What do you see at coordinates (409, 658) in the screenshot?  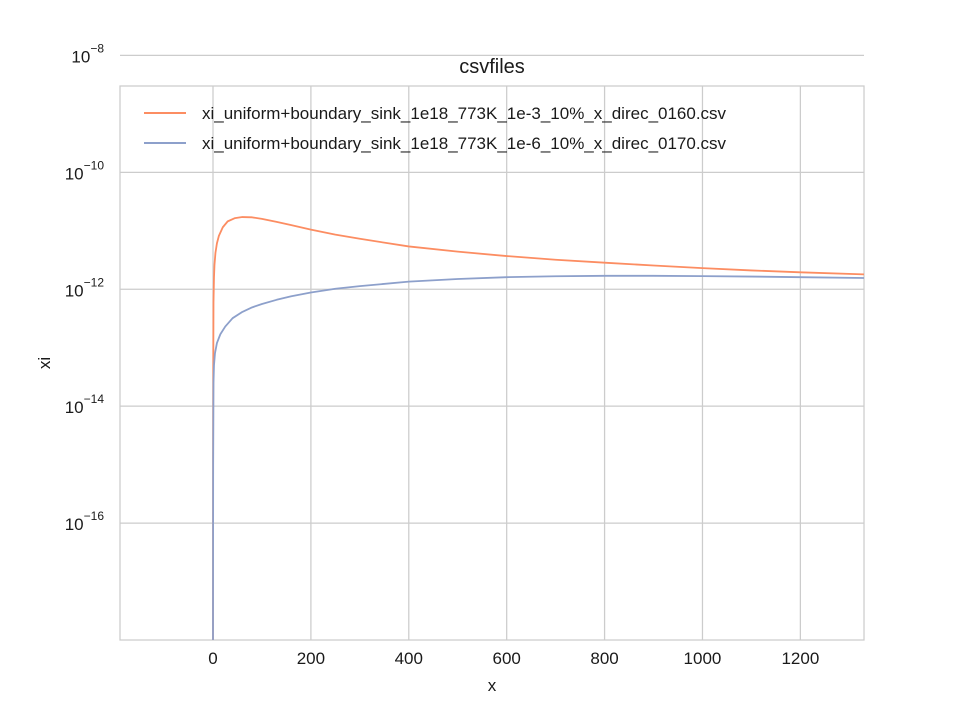 I see `x-tick-label: 400` at bounding box center [409, 658].